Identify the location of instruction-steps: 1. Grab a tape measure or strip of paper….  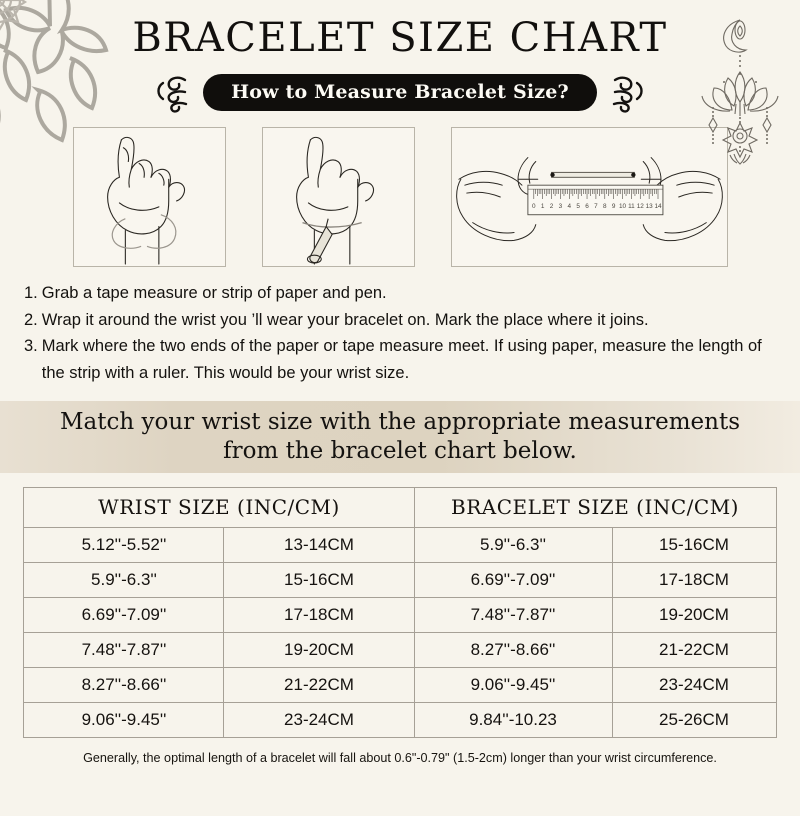
(400, 333).